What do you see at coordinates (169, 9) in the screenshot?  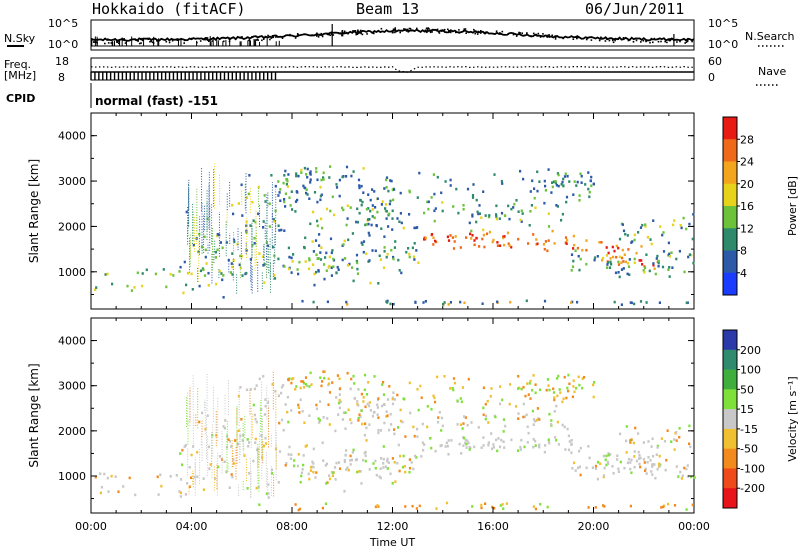 I see `site-title: Hokkaido (fitACF)` at bounding box center [169, 9].